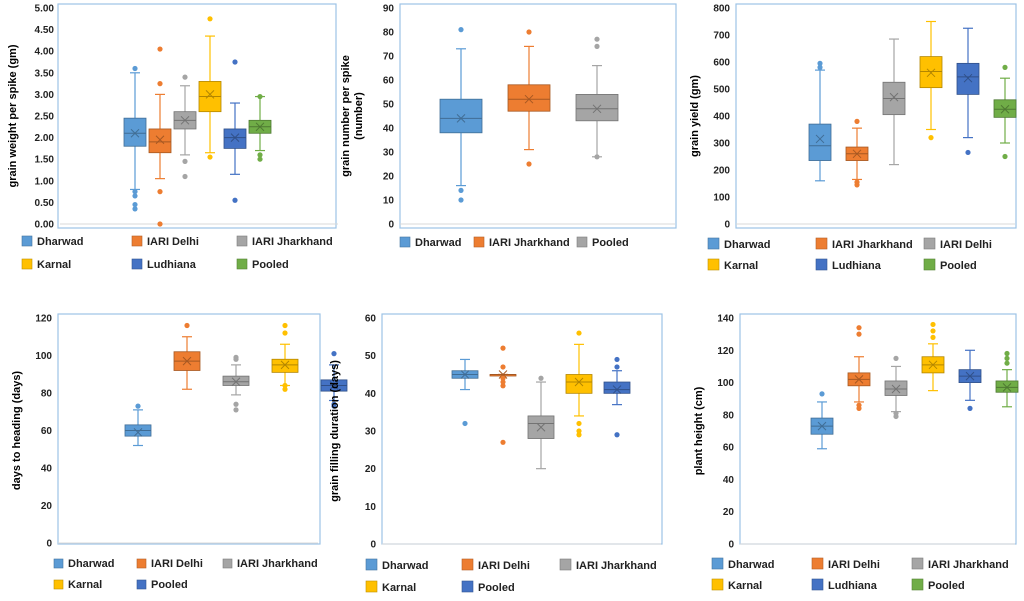 This screenshot has height=601, width=1024. Describe the element at coordinates (389, 153) in the screenshot. I see `y-tick-label: 30` at that location.